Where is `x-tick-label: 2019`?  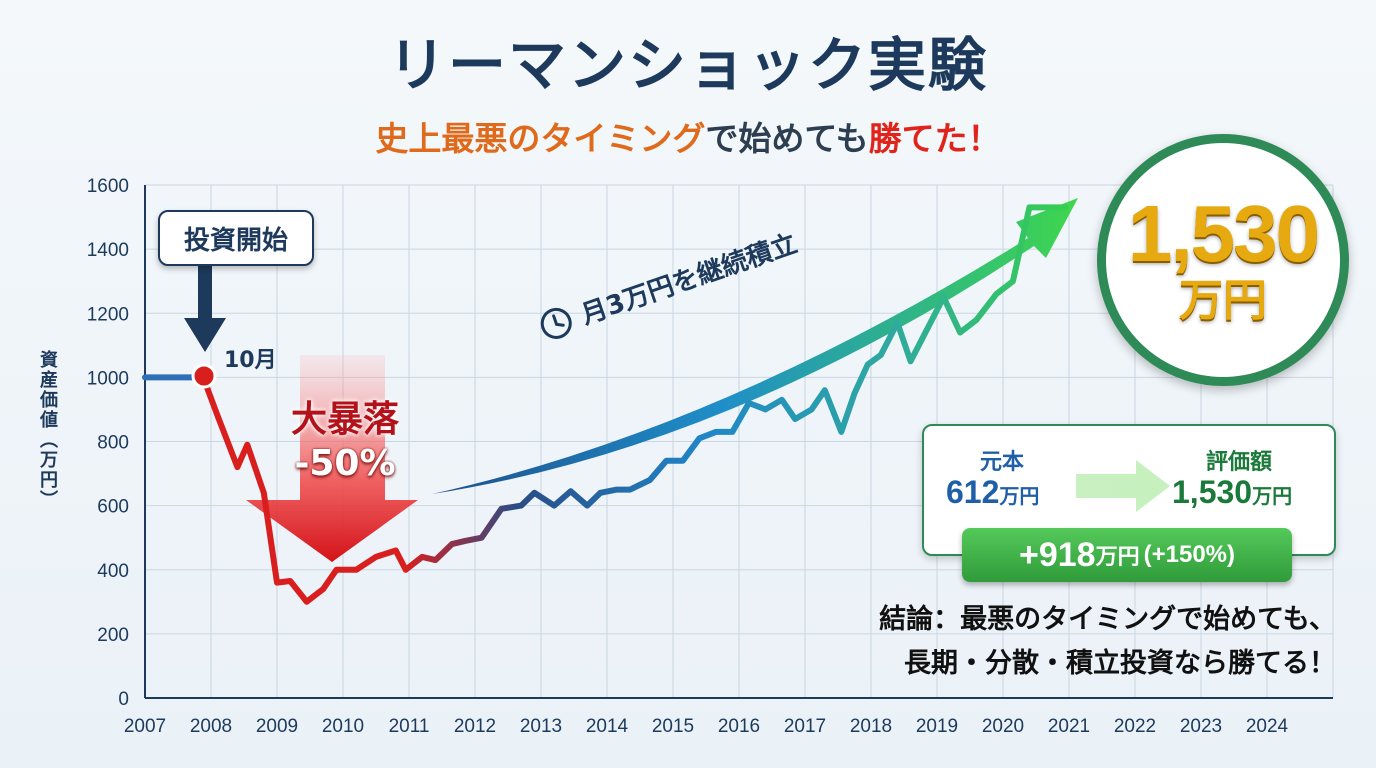 x-tick-label: 2019 is located at coordinates (937, 726).